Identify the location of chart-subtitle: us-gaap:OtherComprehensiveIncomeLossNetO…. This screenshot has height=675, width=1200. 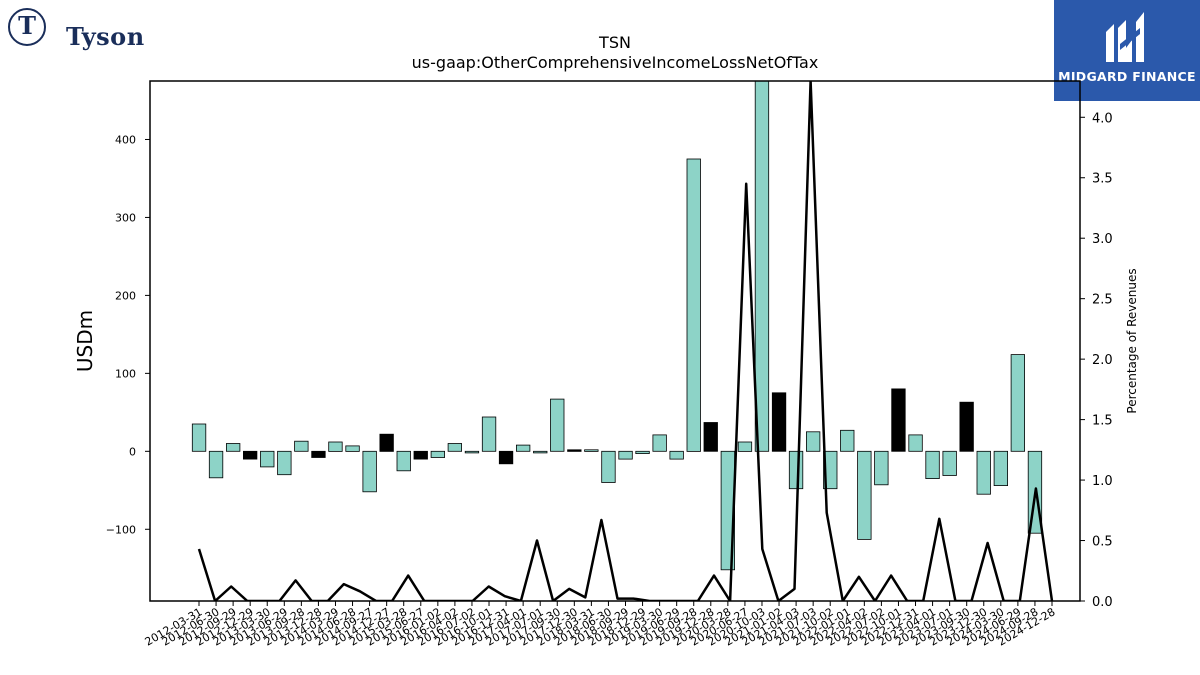
(615, 62).